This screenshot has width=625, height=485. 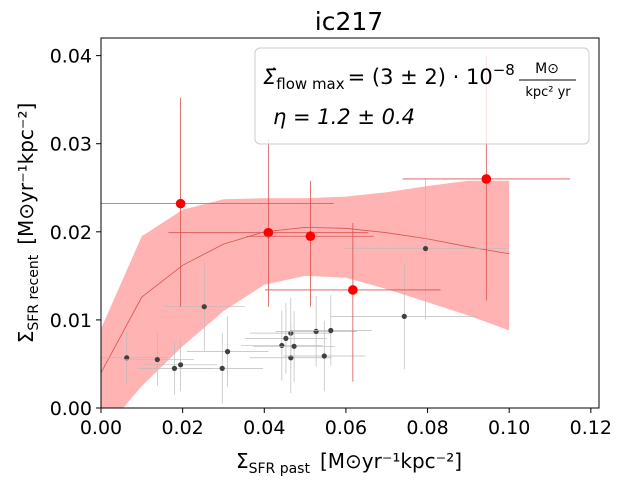 I want to click on x-tick-label: 0.12, so click(x=591, y=428).